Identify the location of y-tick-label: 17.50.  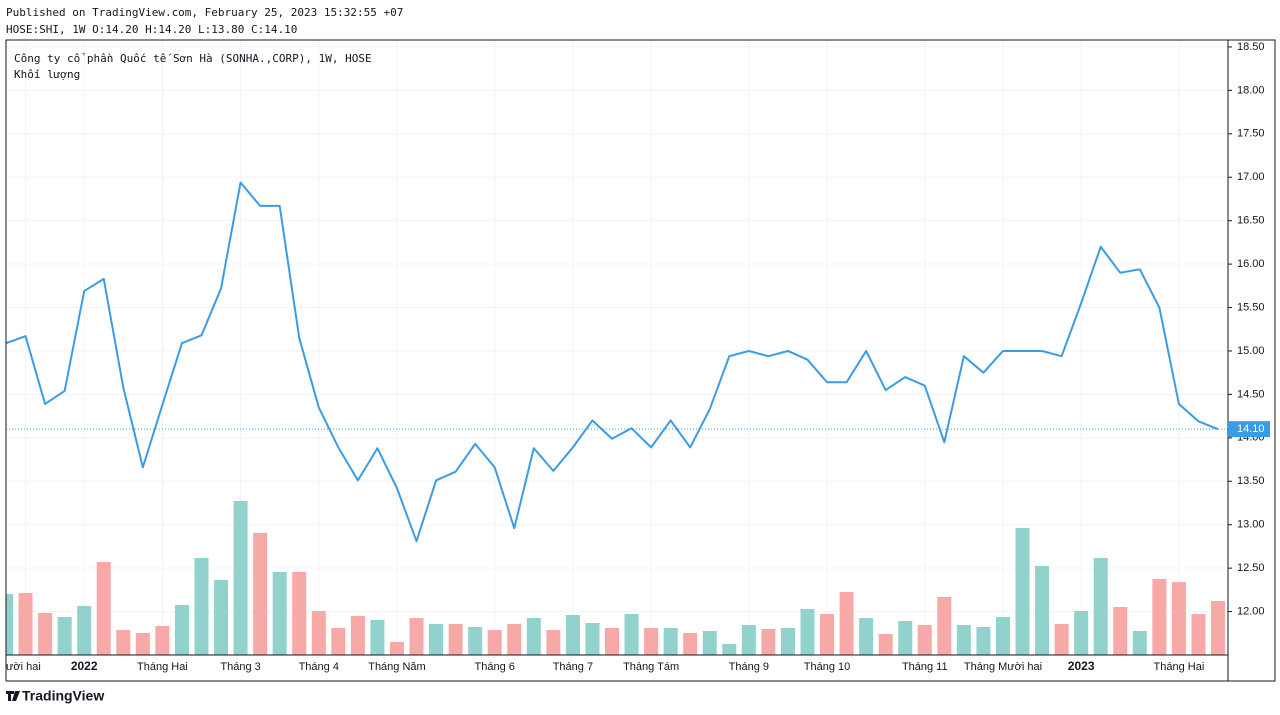
(1251, 134).